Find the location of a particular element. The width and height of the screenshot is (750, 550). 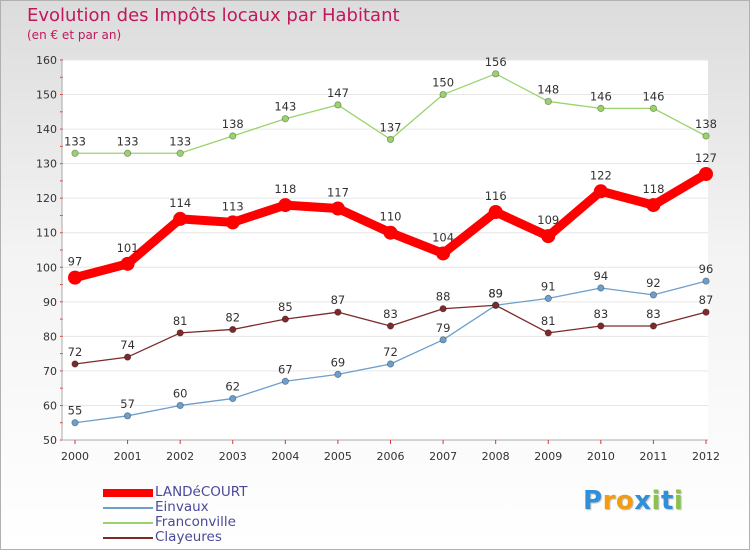

data-label: 96 is located at coordinates (706, 269).